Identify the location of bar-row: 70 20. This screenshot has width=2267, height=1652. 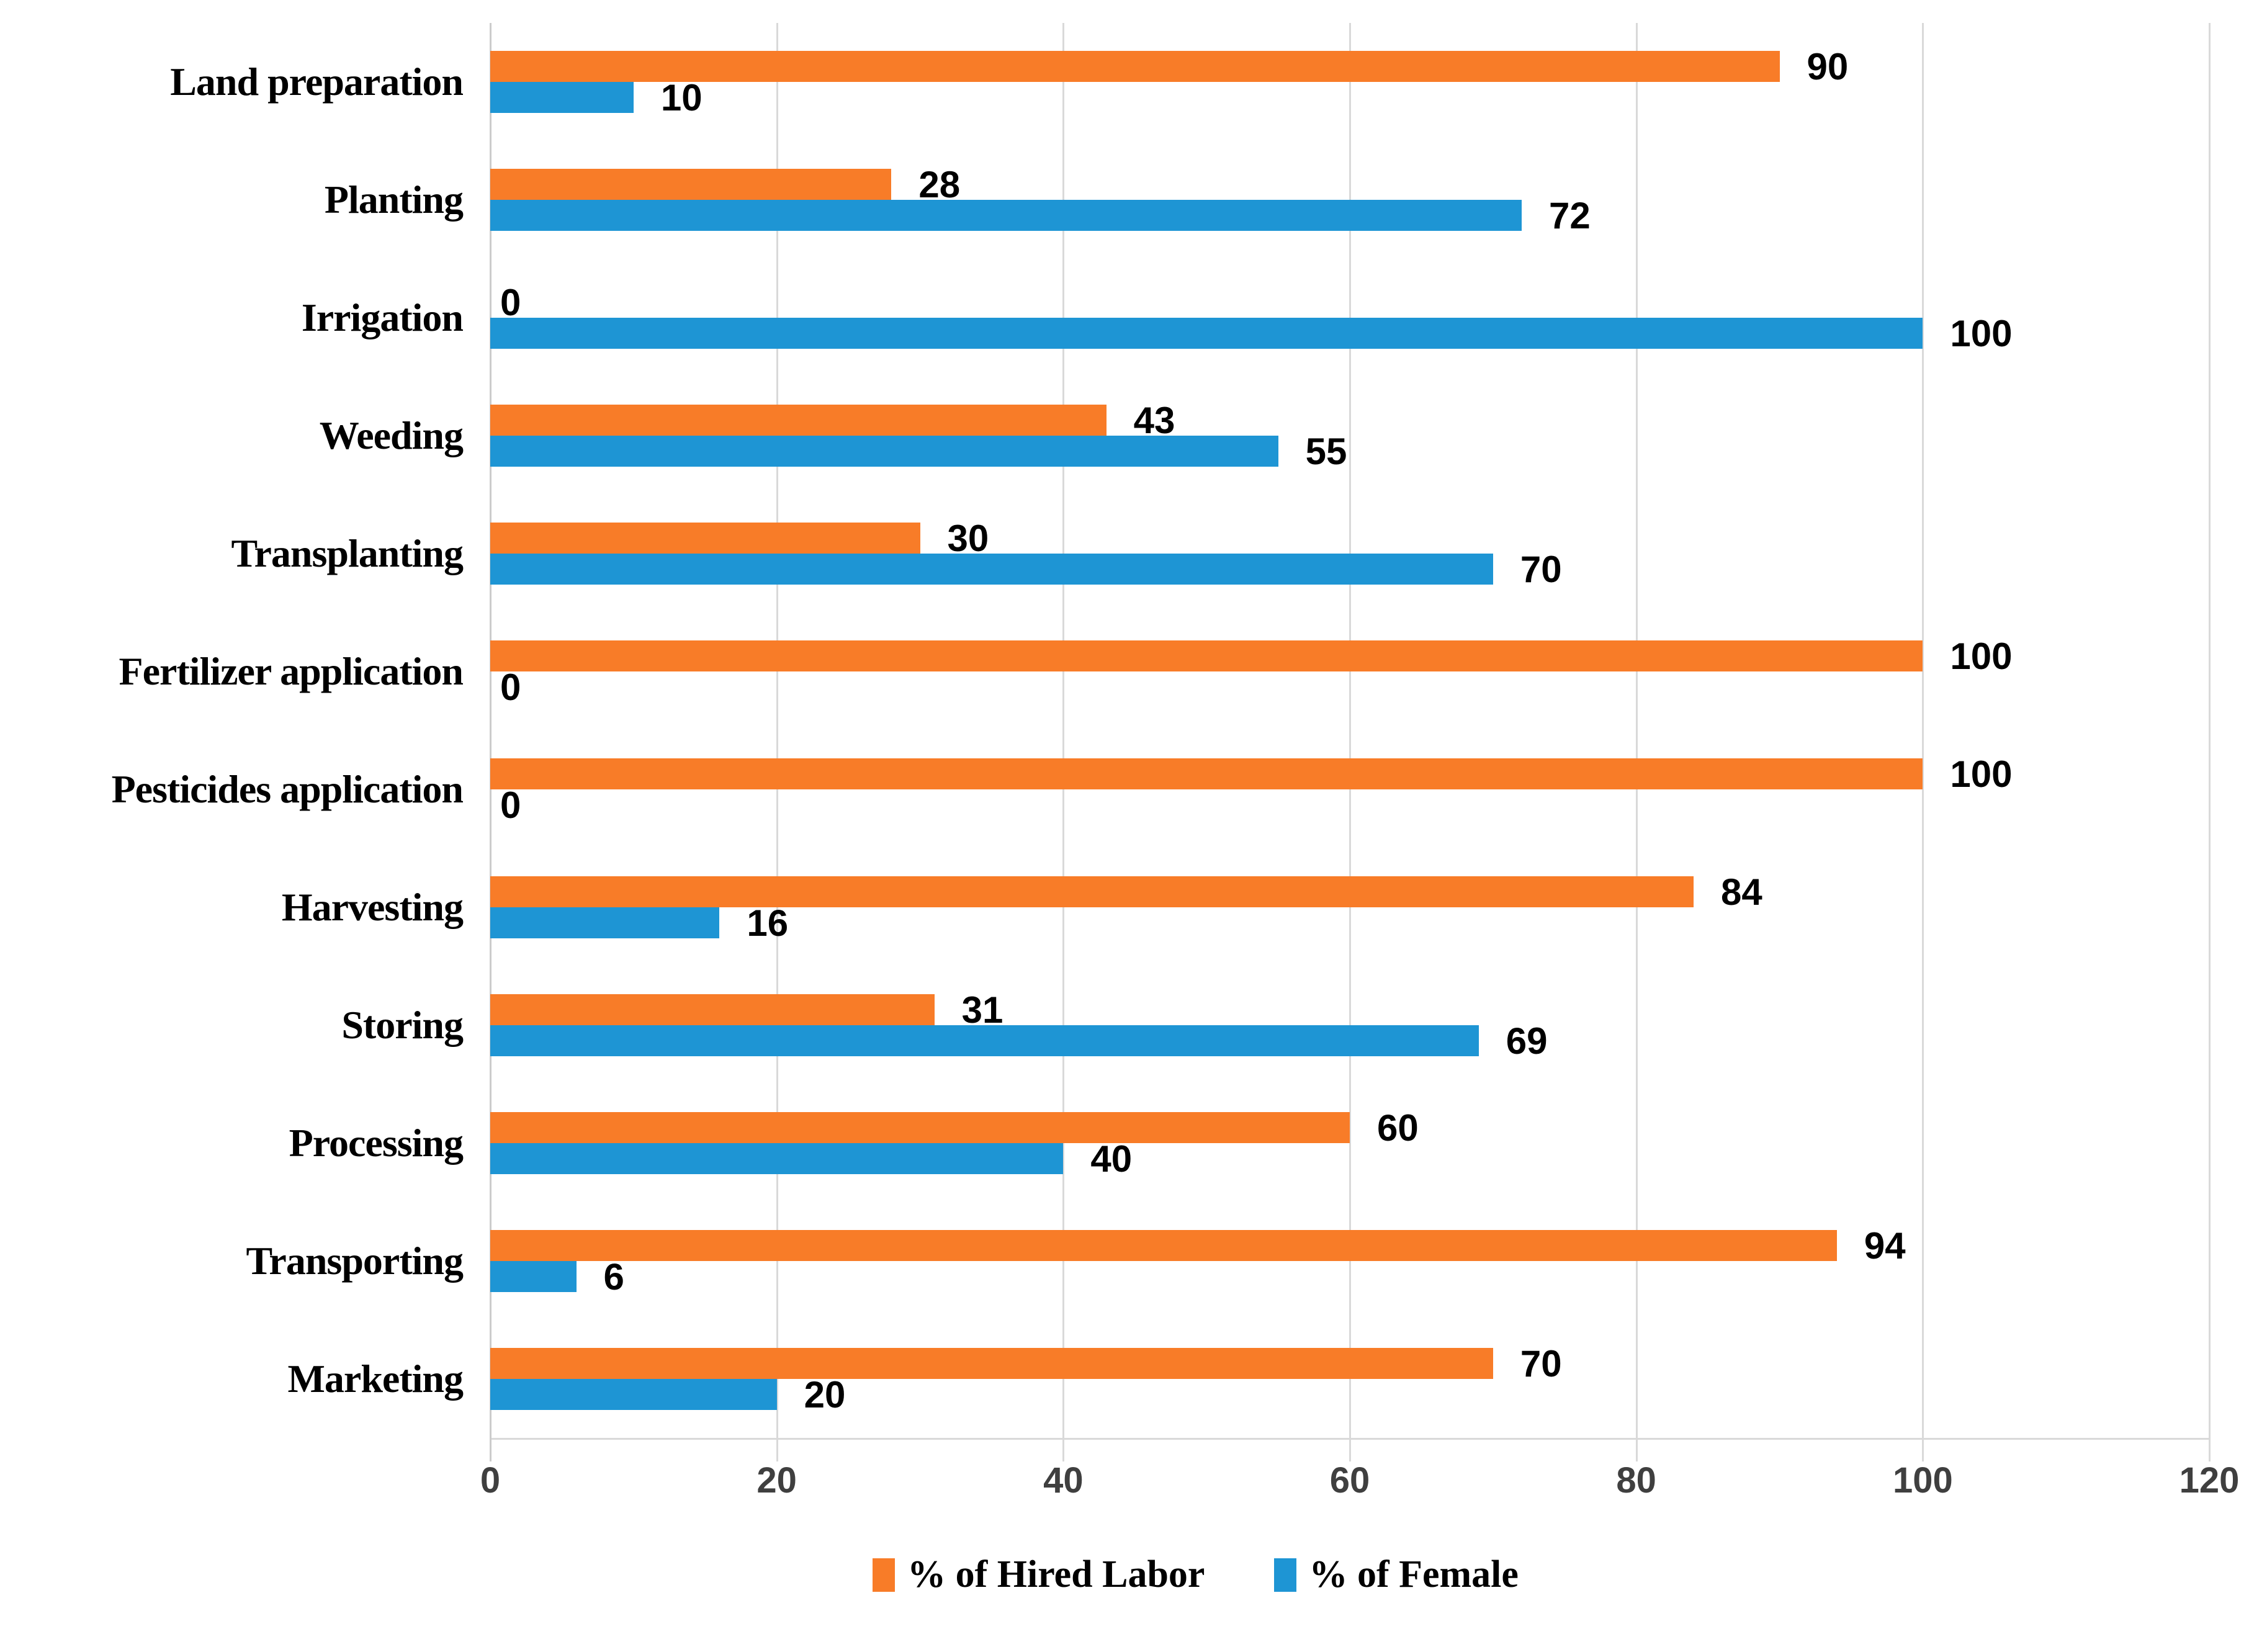
(1349, 1379).